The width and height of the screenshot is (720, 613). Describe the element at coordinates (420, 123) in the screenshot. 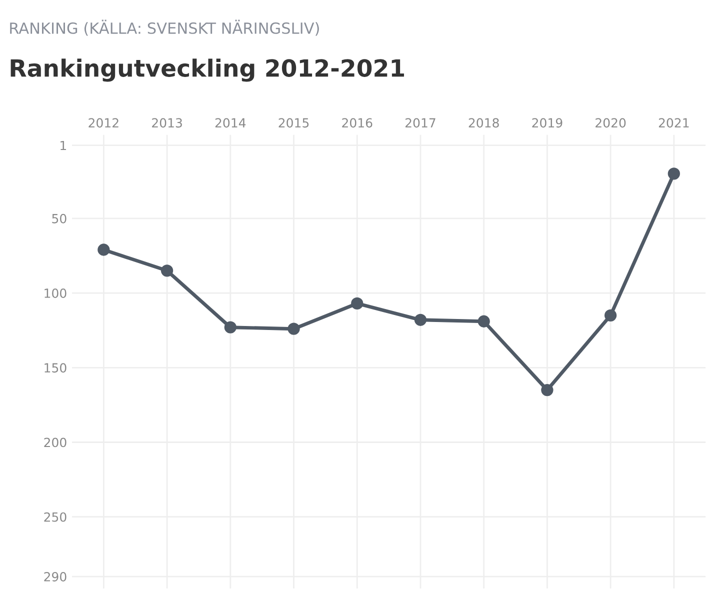

I see `x-tick-label: 2017` at that location.